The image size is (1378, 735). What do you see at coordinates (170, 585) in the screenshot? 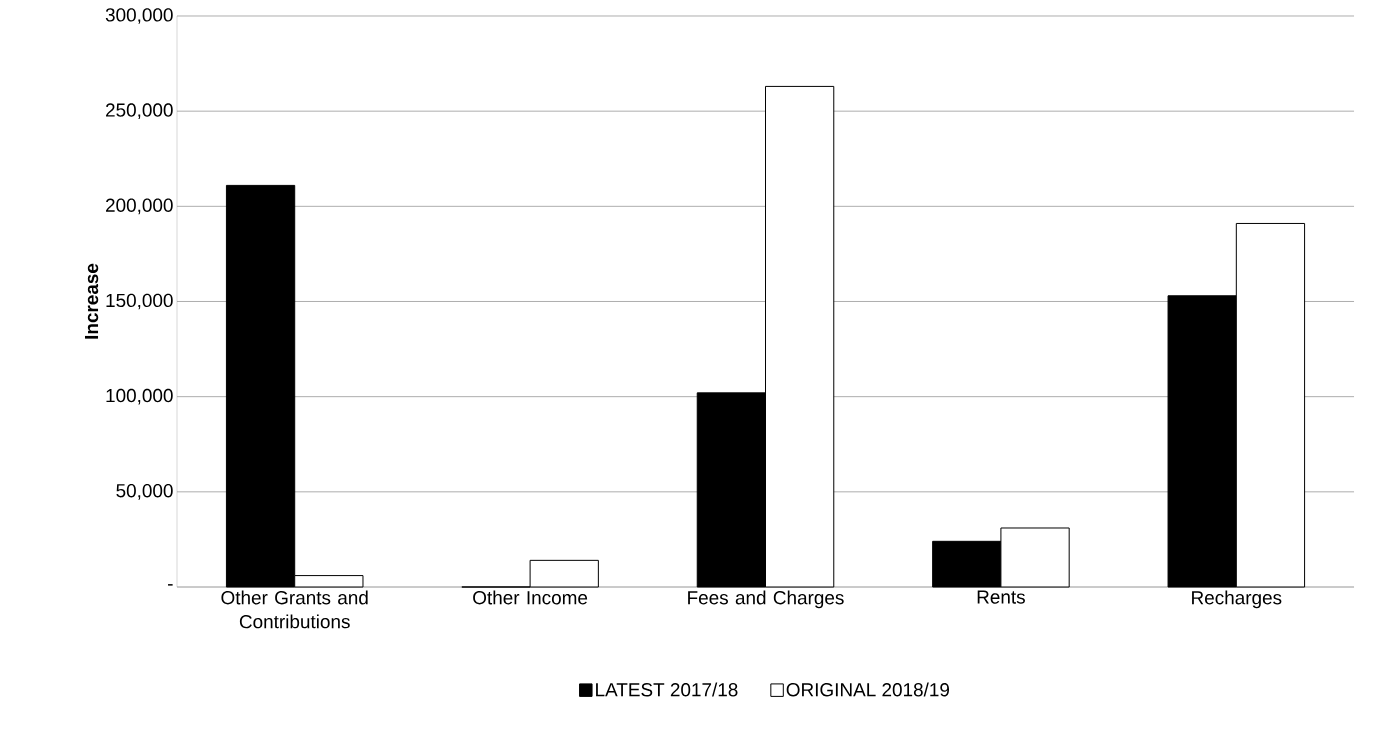
I see `y-tick-label: -` at bounding box center [170, 585].